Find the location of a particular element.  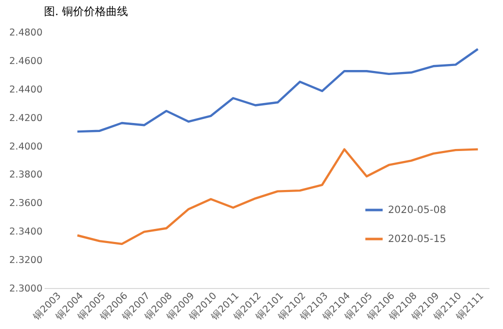

y-tick-label: 2.4400 is located at coordinates (25, 90).